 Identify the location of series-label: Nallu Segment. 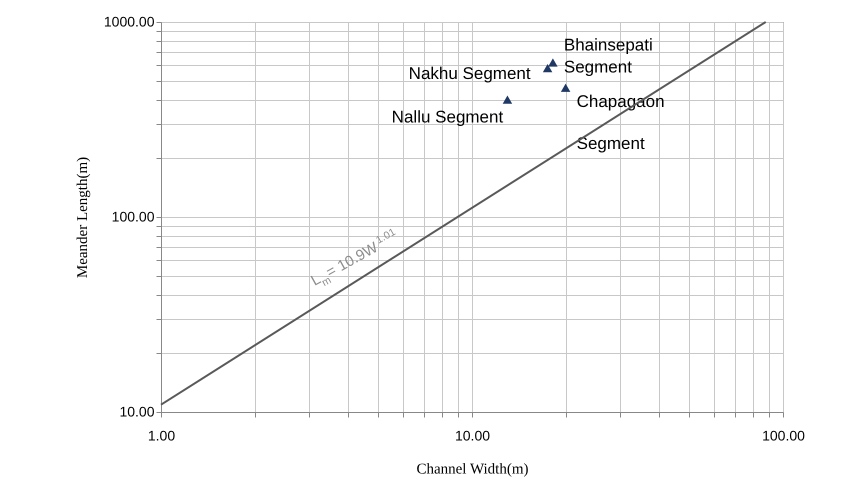
(448, 117).